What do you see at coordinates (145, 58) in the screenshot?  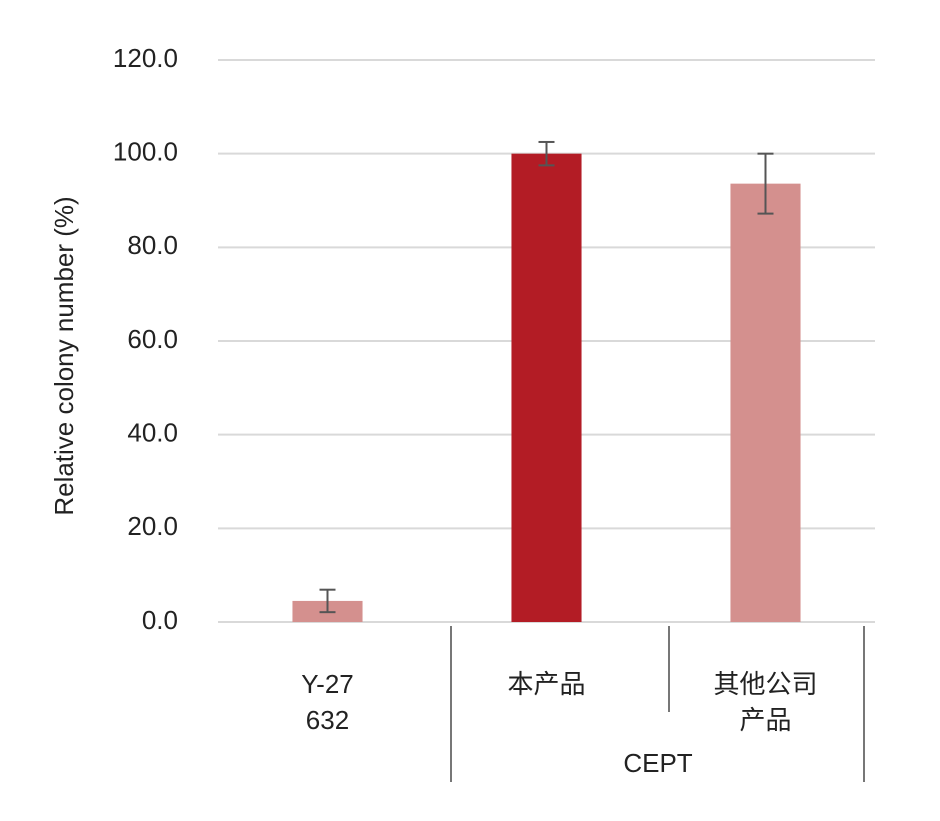 I see `y-tick-label: 120.0` at bounding box center [145, 58].